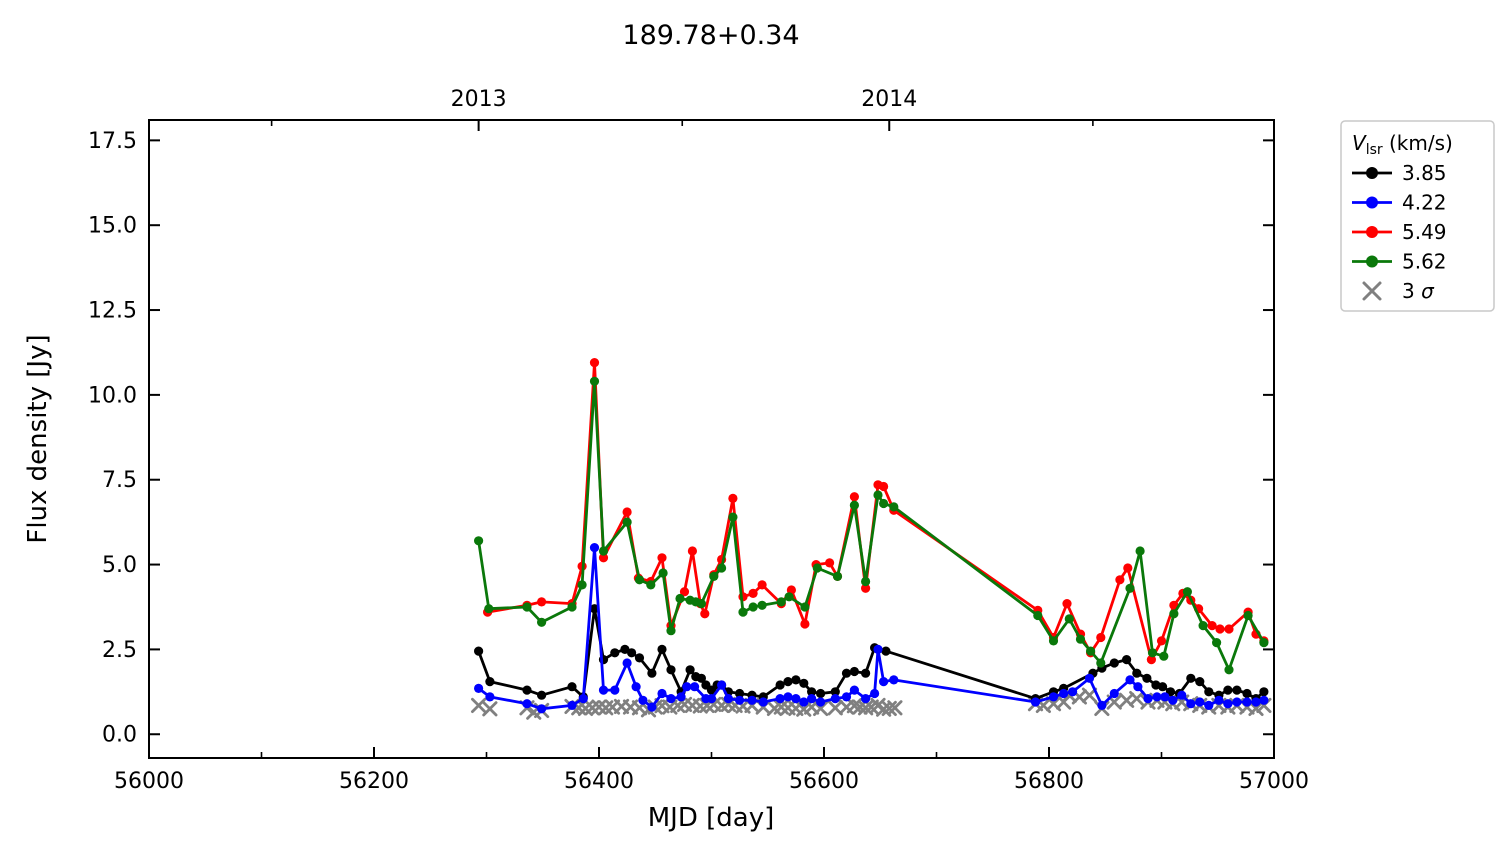 This screenshot has height=848, width=1500. Describe the element at coordinates (112, 311) in the screenshot. I see `y-tick-label: 12.5` at that location.